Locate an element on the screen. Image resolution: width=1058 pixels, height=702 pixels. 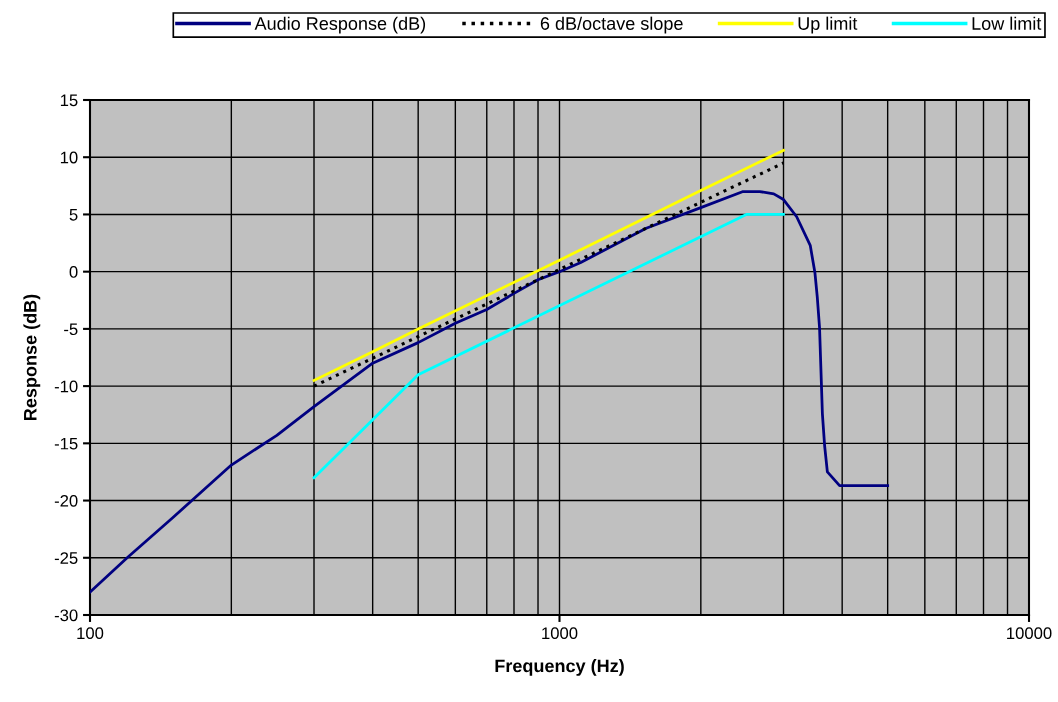
y-tick-label: 10 is located at coordinates (69, 157).